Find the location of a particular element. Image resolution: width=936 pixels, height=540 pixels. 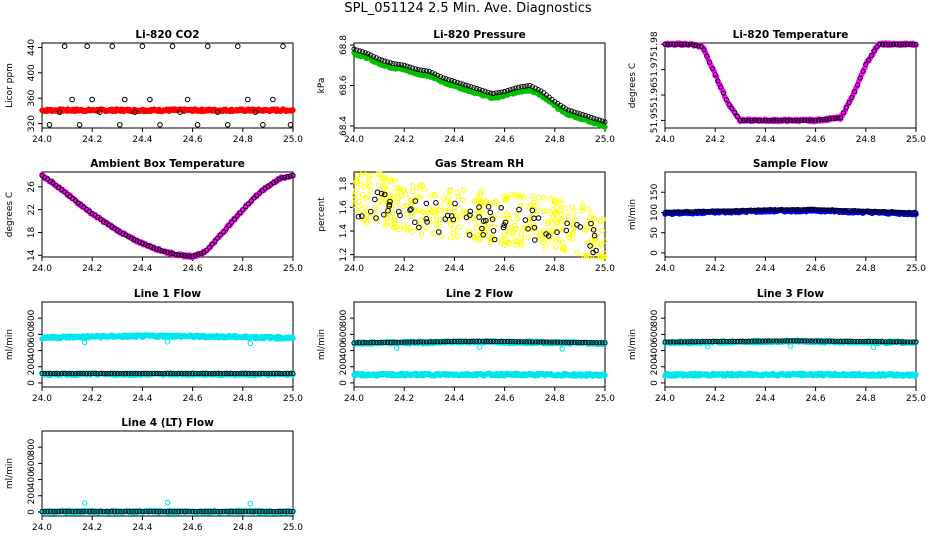

panel-title-line-3-flow: Line 3 Flow is located at coordinates (790, 294).